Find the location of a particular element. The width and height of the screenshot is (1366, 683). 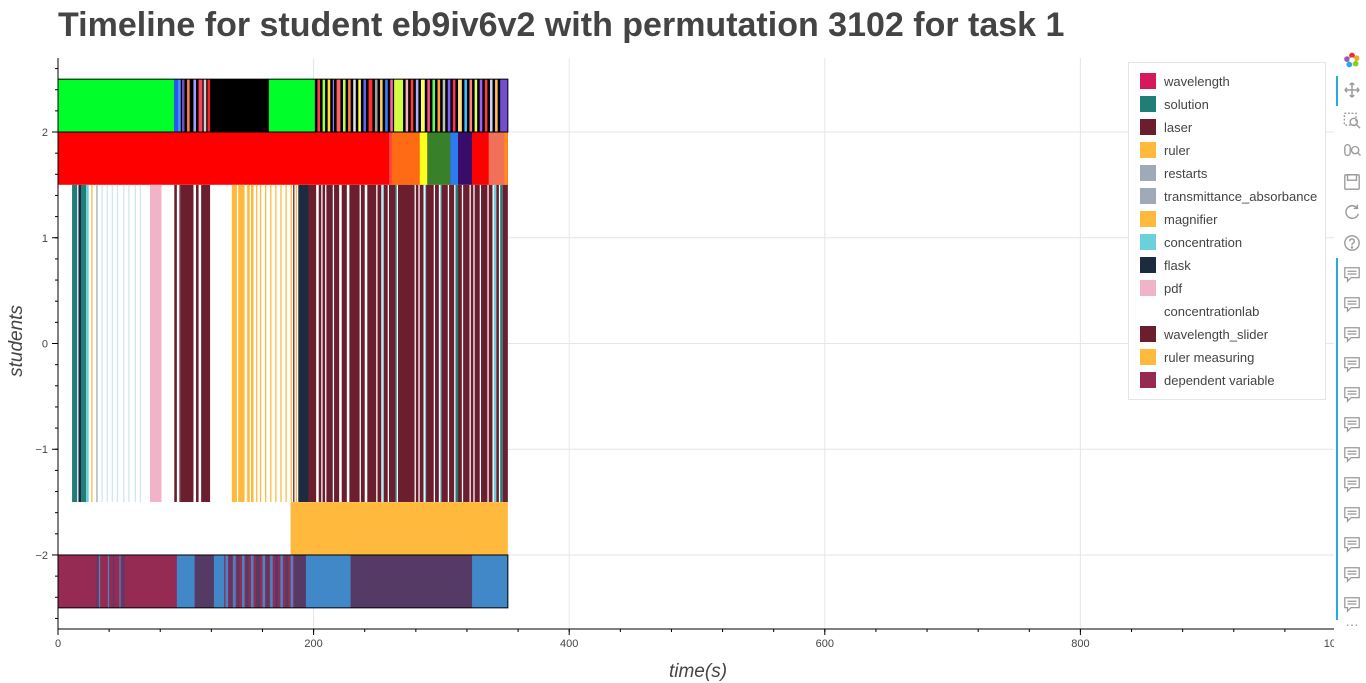

help-icon is located at coordinates (1352, 243).